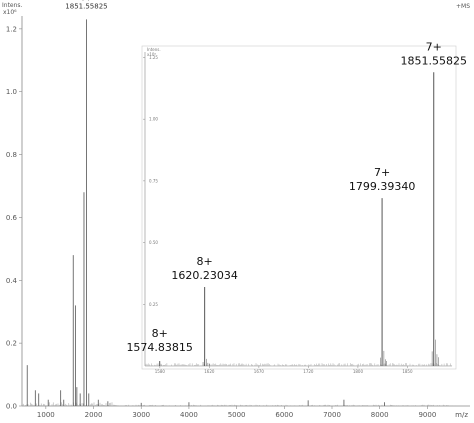  I want to click on x-tick-label: 6000, so click(284, 415).